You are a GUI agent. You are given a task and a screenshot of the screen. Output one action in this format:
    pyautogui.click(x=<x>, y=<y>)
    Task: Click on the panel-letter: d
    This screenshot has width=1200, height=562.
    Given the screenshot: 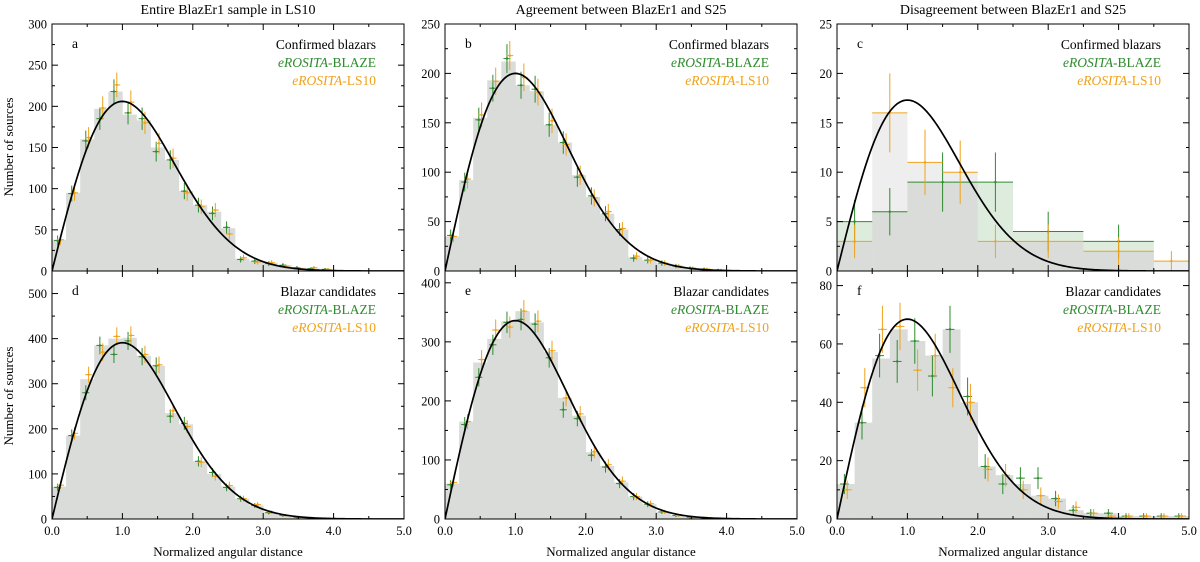 What is the action you would take?
    pyautogui.click(x=75, y=290)
    